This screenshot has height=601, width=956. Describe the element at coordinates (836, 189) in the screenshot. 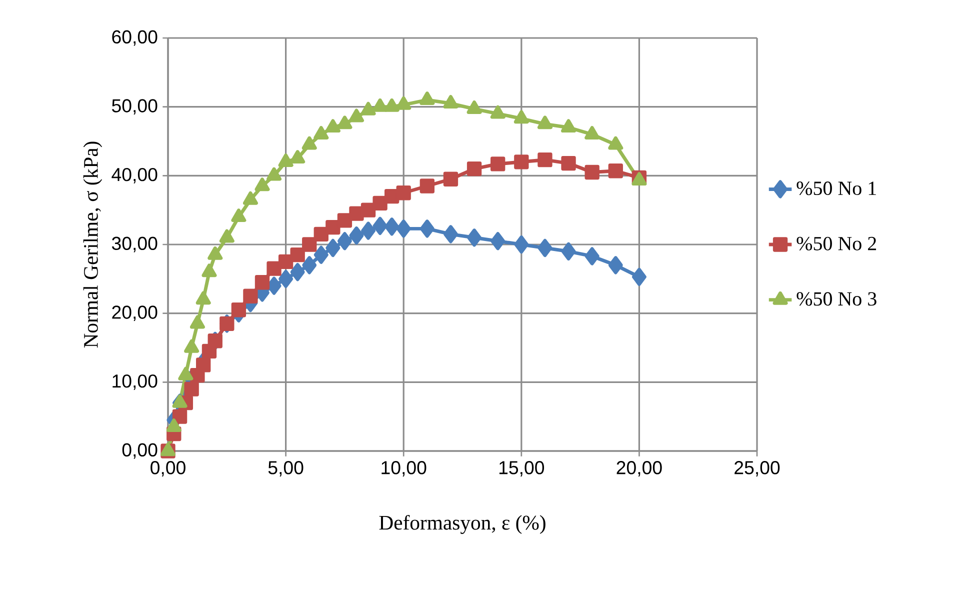

I see `legend-label: %50 No 1` at that location.